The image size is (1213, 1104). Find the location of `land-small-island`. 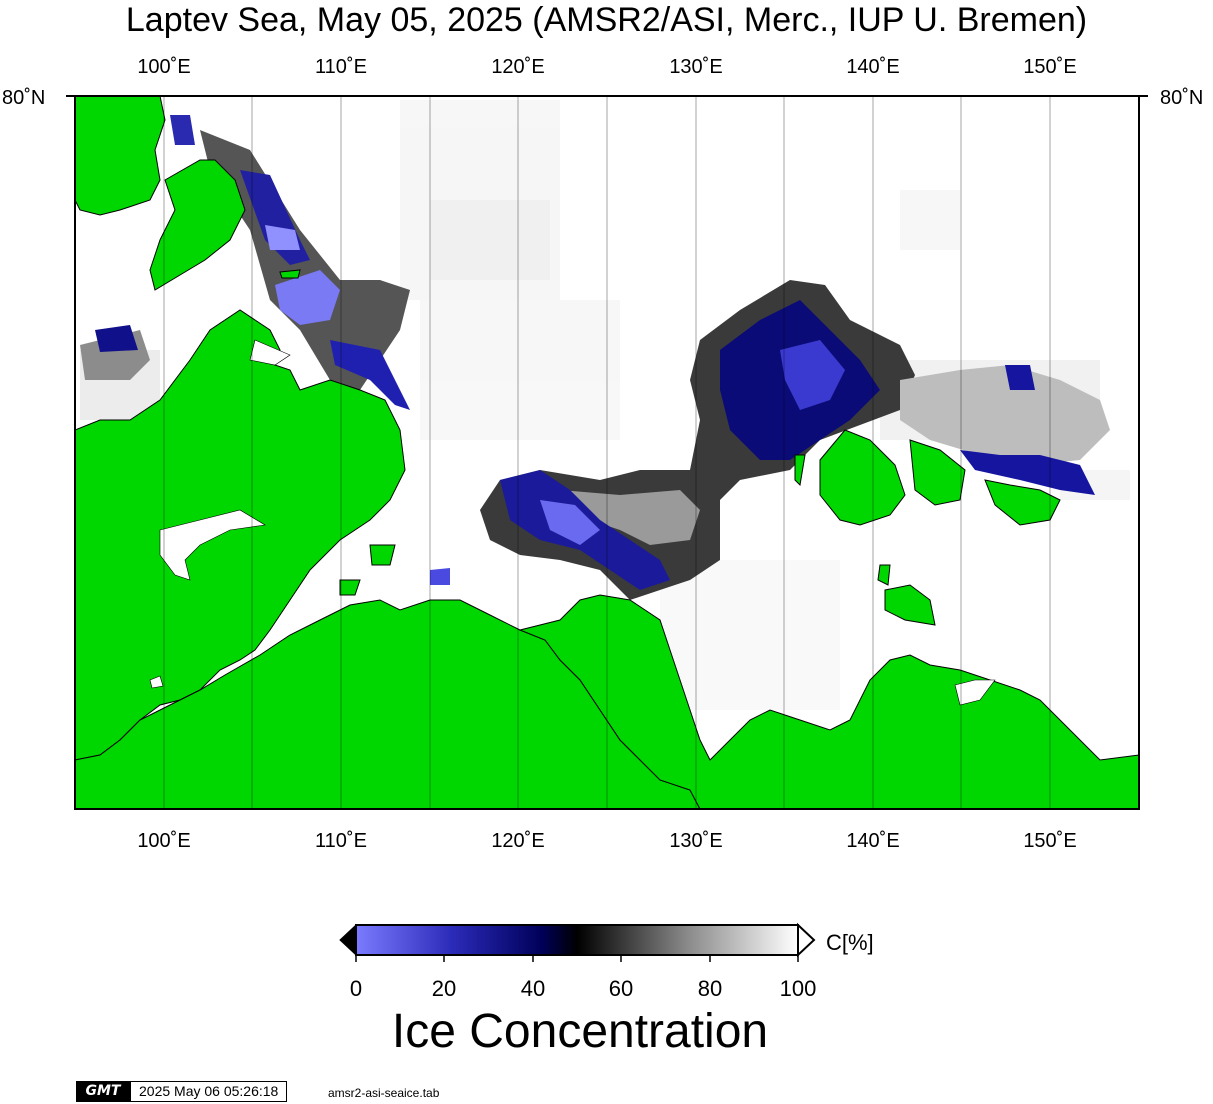

land-small-island is located at coordinates (884, 575).